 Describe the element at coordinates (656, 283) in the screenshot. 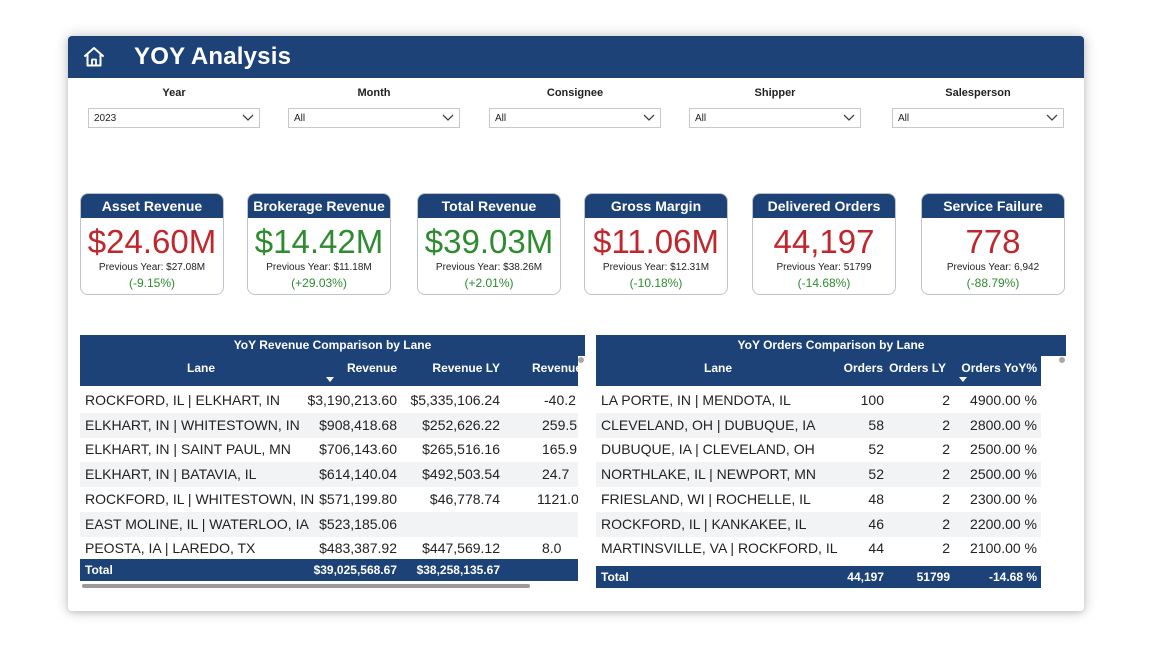

I see `kpi-change: (-10.18%)` at that location.